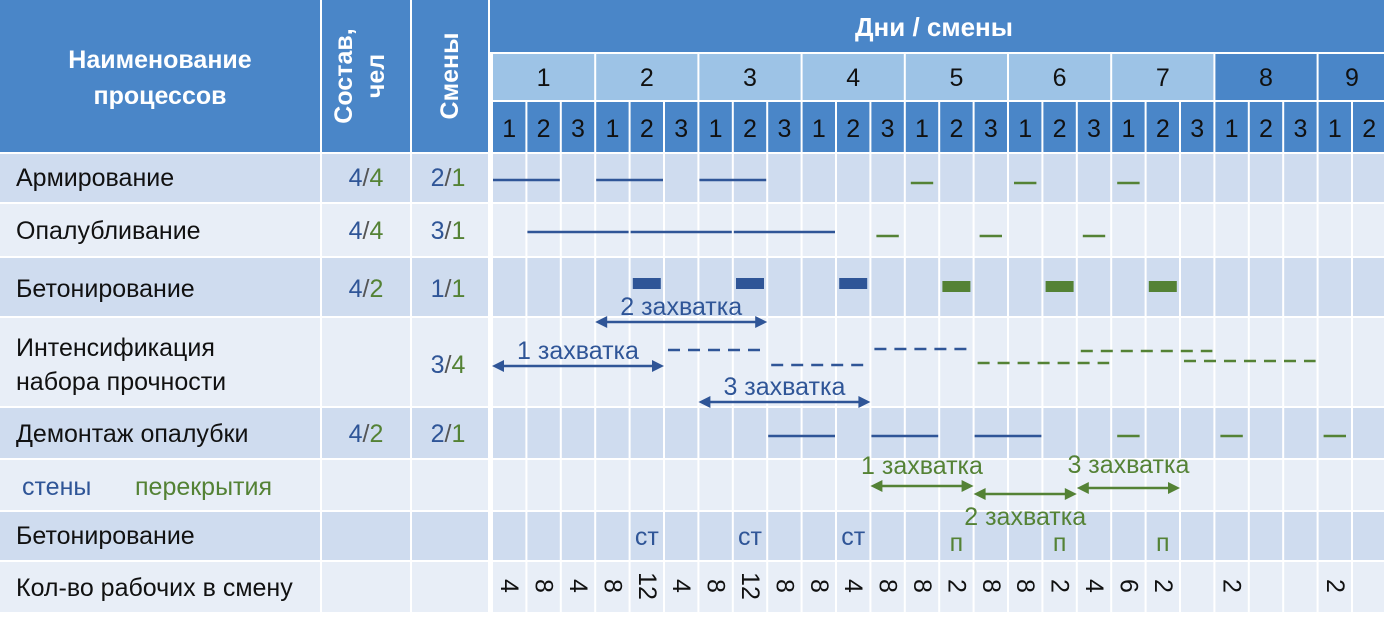 The width and height of the screenshot is (1384, 621). What do you see at coordinates (438, 231) in the screenshot?
I see `shifts-walls: 3` at bounding box center [438, 231].